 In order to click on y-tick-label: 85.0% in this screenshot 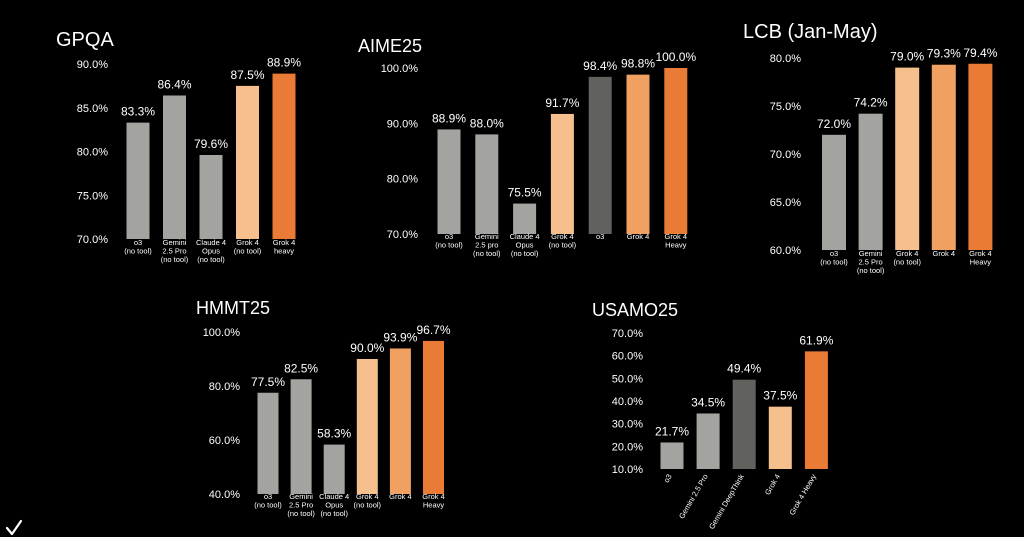, I will do `click(92, 109)`.